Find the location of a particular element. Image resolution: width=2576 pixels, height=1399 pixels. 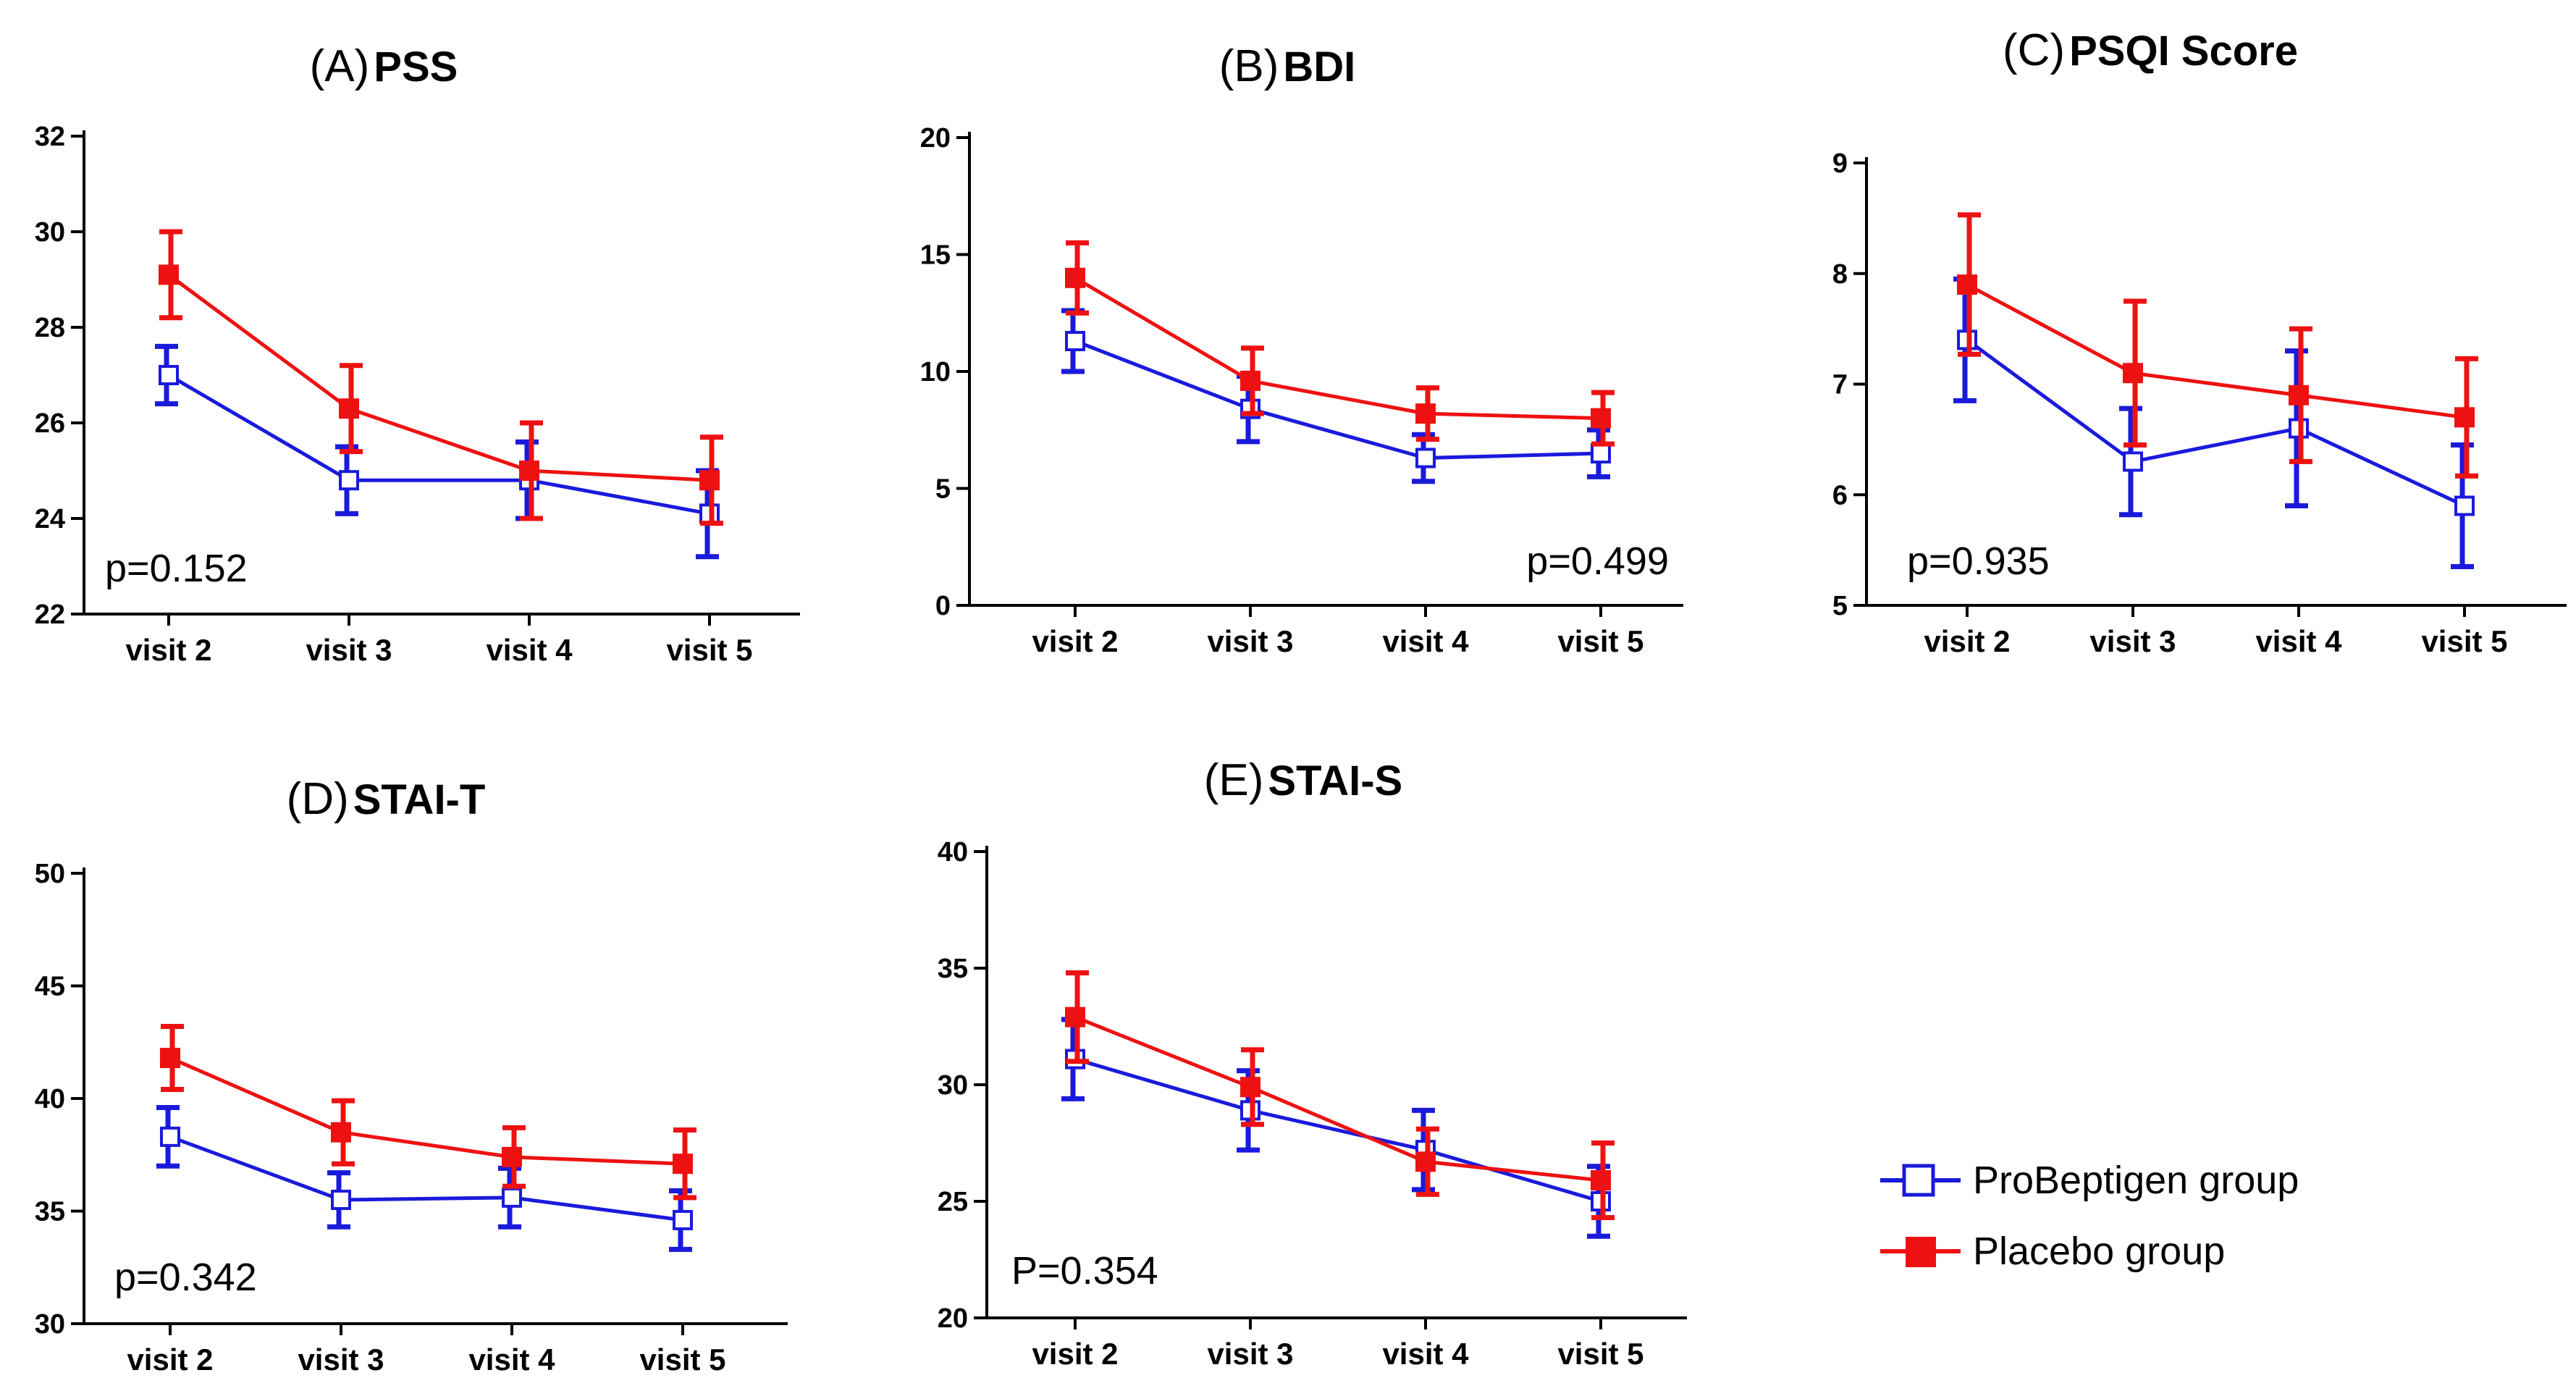

panel-title-prefix: (B) is located at coordinates (1249, 66).